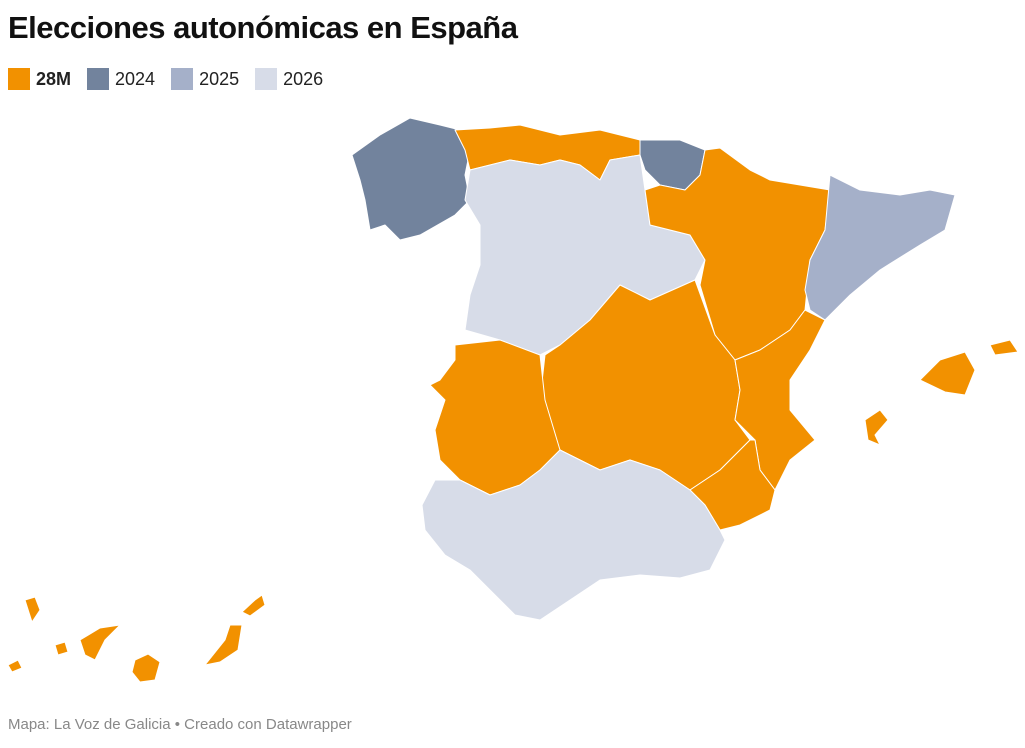 The width and height of the screenshot is (1025, 748). I want to click on legend-item: 2026, so click(289, 79).